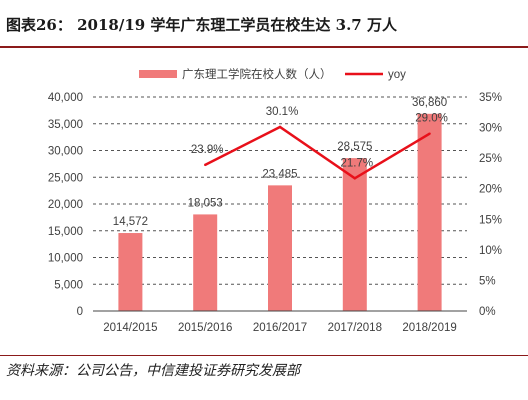 The height and width of the screenshot is (400, 528). I want to click on left-tick-label: 35,000, so click(65, 125).